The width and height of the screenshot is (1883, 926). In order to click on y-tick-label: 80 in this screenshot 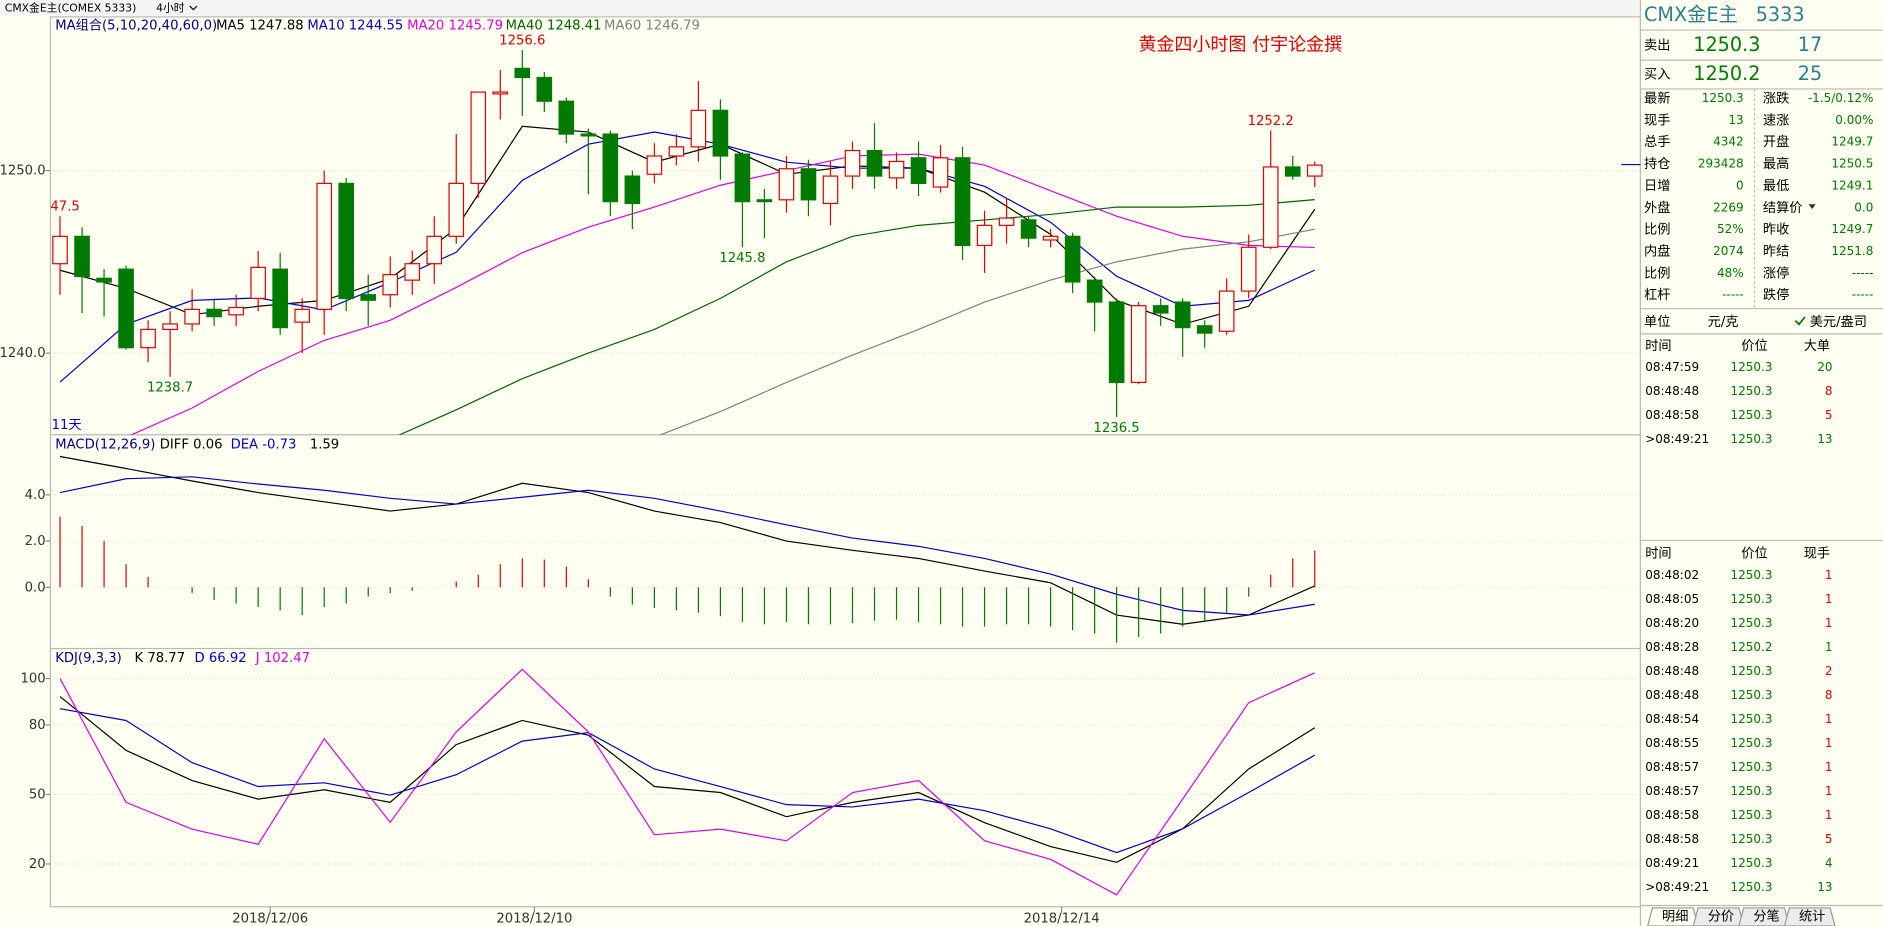, I will do `click(37, 725)`.